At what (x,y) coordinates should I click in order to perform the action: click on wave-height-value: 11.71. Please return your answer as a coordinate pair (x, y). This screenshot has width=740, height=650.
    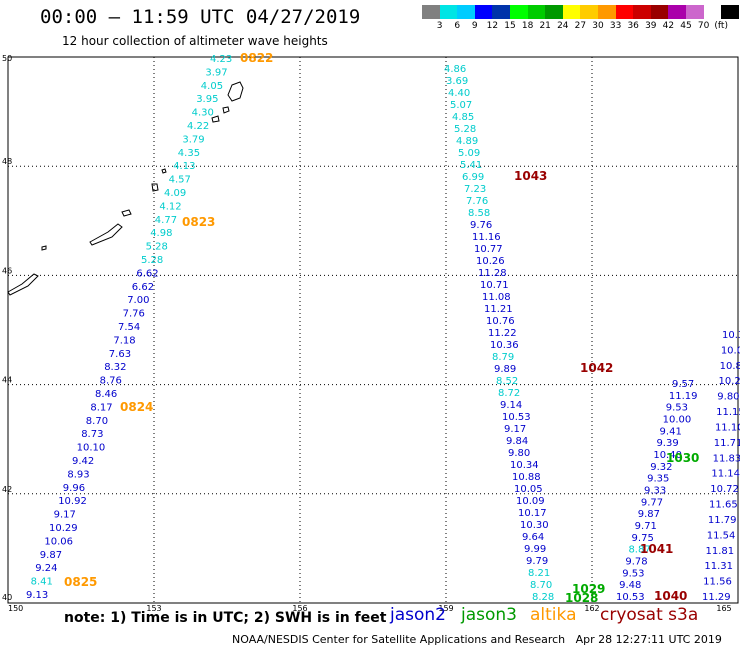
    Looking at the image, I should click on (727, 443).